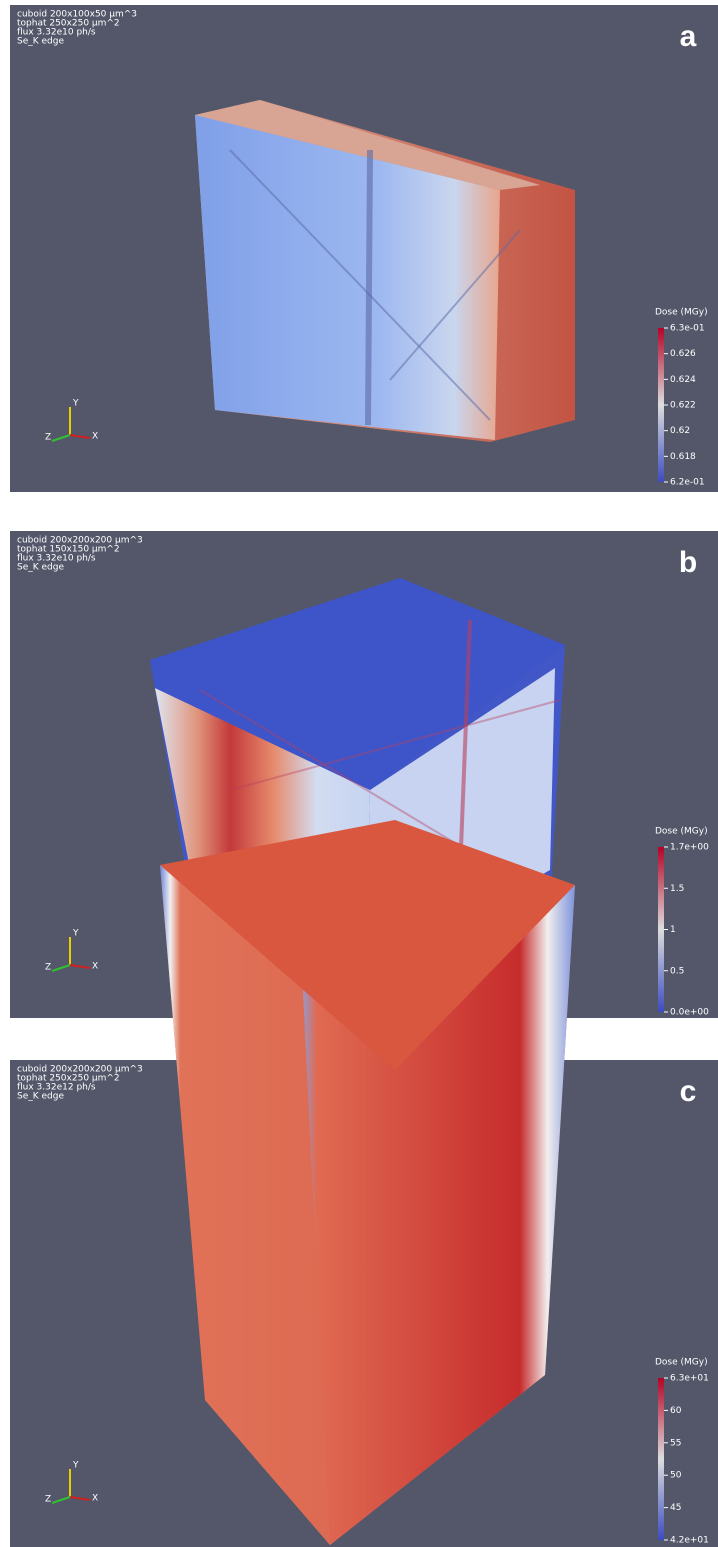 This screenshot has height=1547, width=718. I want to click on colorbar-tick-label: 45, so click(675, 1508).